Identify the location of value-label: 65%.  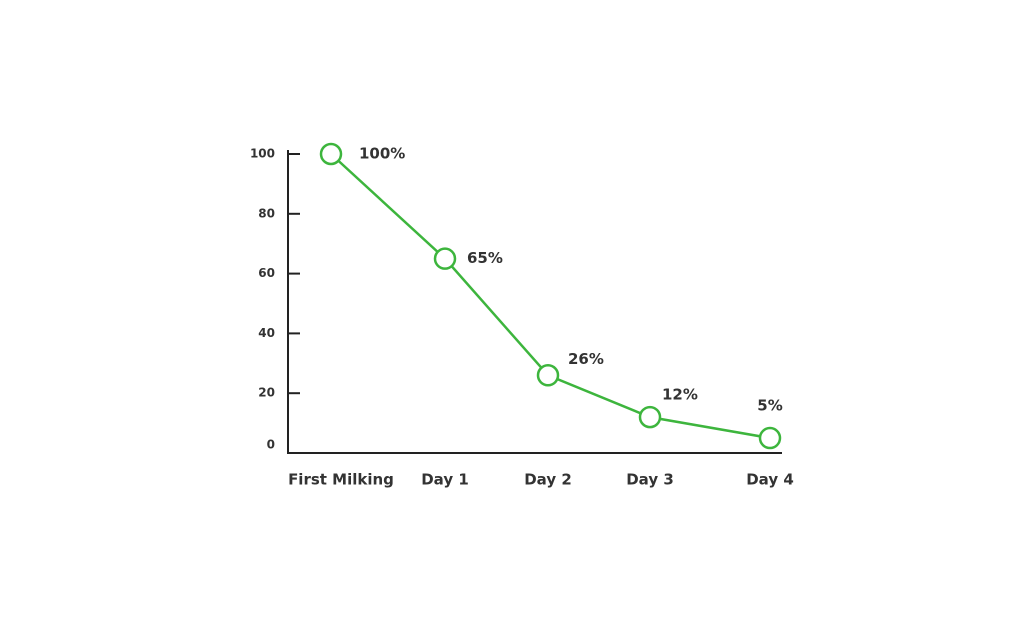
(485, 258).